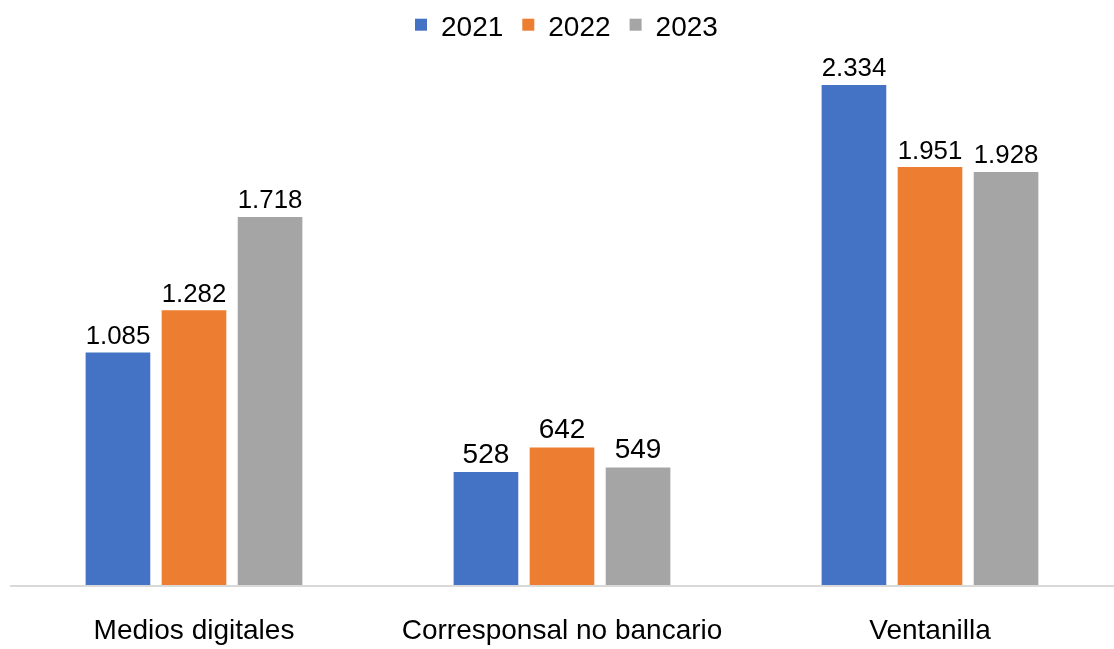 Image resolution: width=1114 pixels, height=649 pixels. I want to click on data-label: 1.085, so click(118, 335).